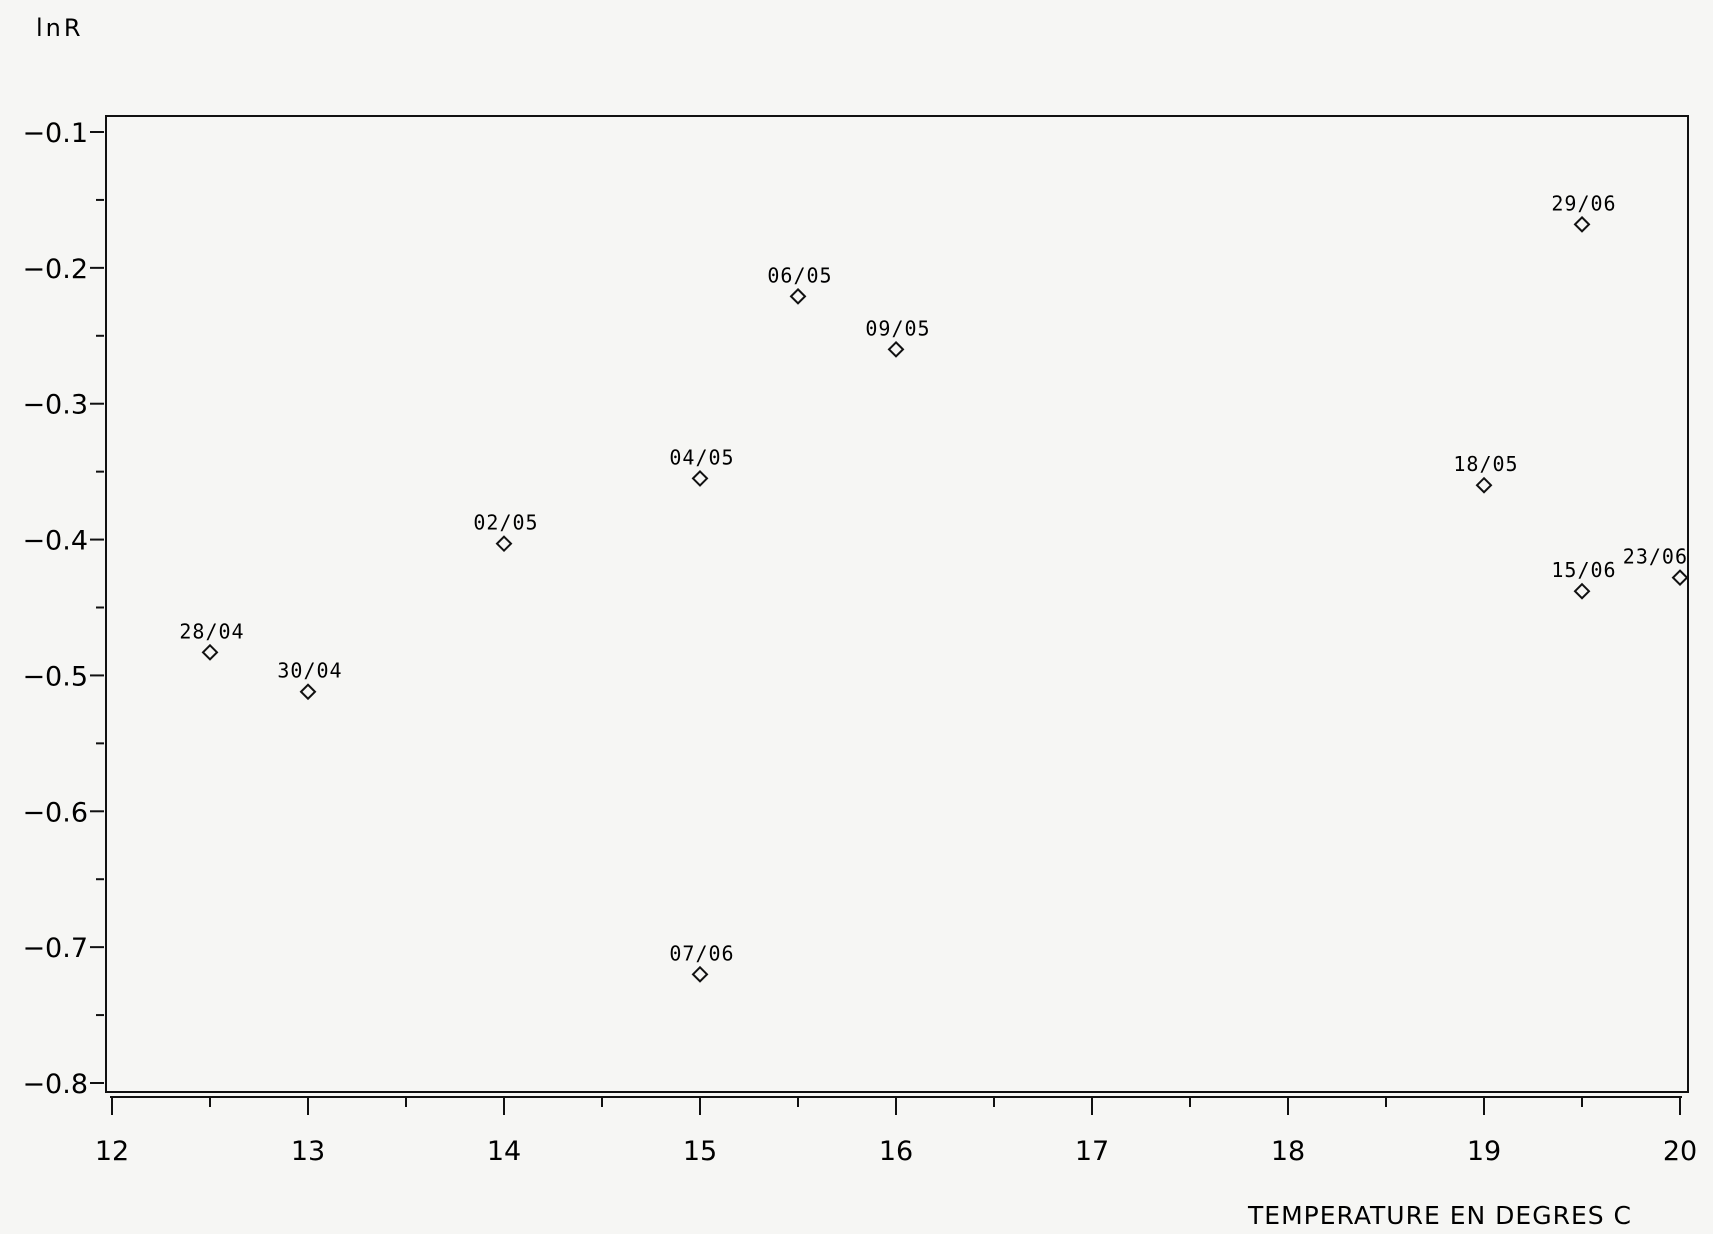 The height and width of the screenshot is (1234, 1713). I want to click on data-point: 28/04, so click(211, 640).